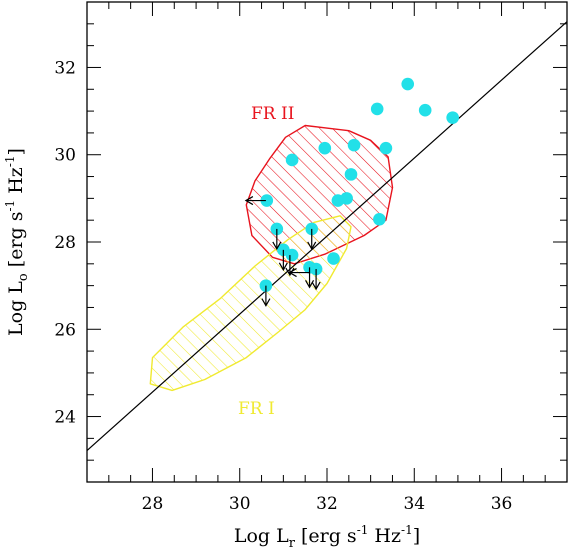 This screenshot has height=553, width=568. What do you see at coordinates (359, 184) in the screenshot?
I see `points-layer` at bounding box center [359, 184].